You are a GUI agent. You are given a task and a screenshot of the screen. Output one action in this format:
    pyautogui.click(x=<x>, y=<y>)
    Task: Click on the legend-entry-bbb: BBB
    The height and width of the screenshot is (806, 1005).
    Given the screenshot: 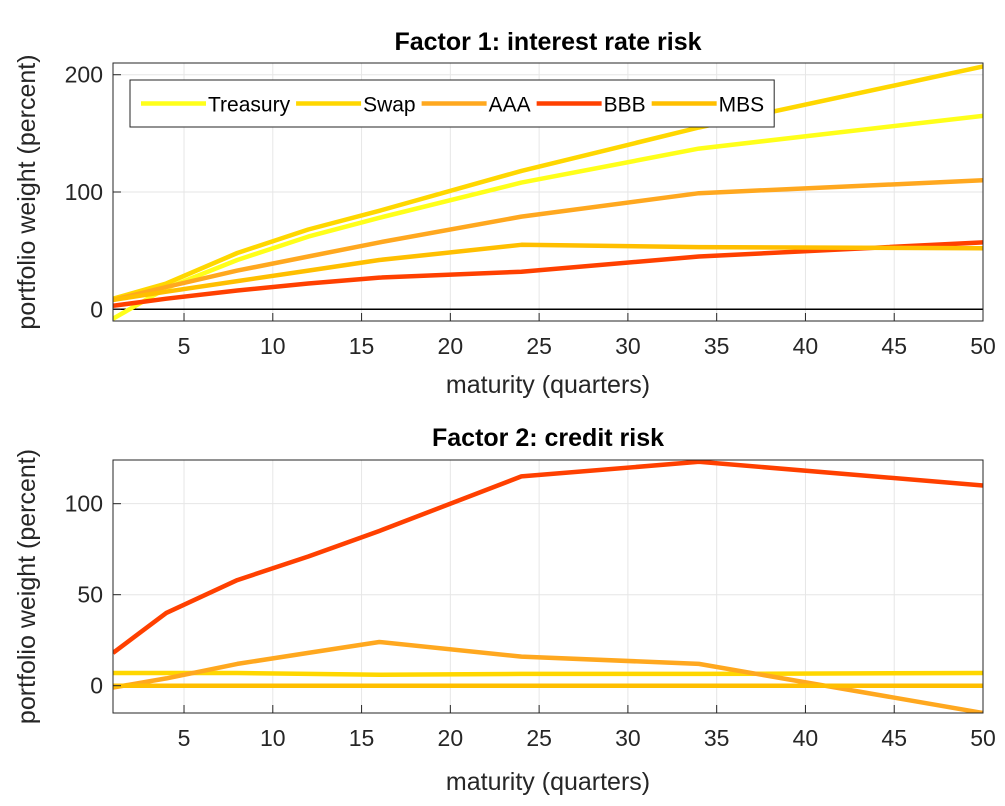 What is the action you would take?
    pyautogui.click(x=625, y=105)
    